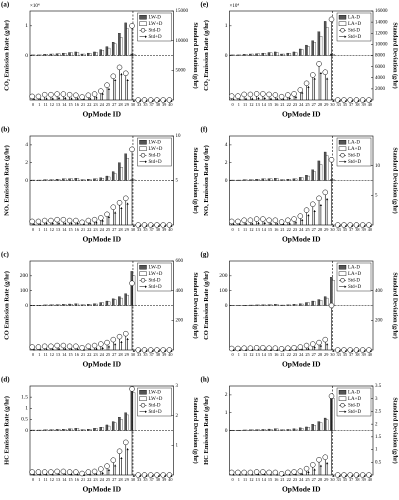 The image size is (399, 500). I want to click on x-tick-label: 22, so click(289, 479).